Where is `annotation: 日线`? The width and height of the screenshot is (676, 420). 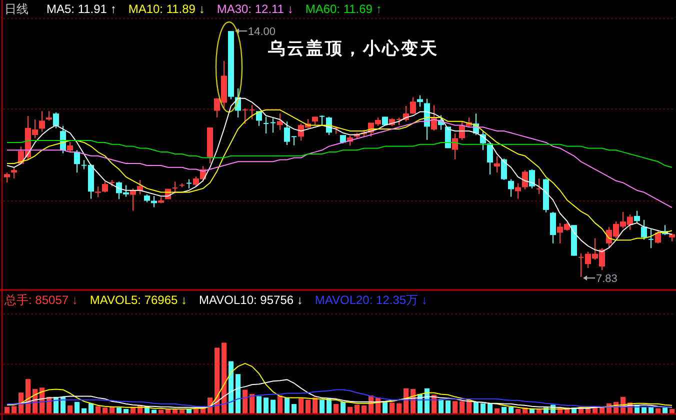
annotation: 日线 is located at coordinates (16, 9).